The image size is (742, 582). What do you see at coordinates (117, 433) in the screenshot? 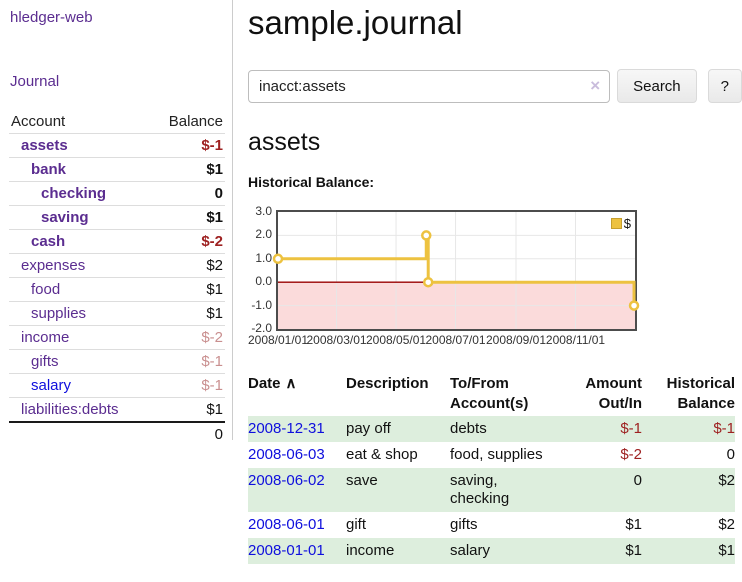
I see `accounts-total-row: 0` at bounding box center [117, 433].